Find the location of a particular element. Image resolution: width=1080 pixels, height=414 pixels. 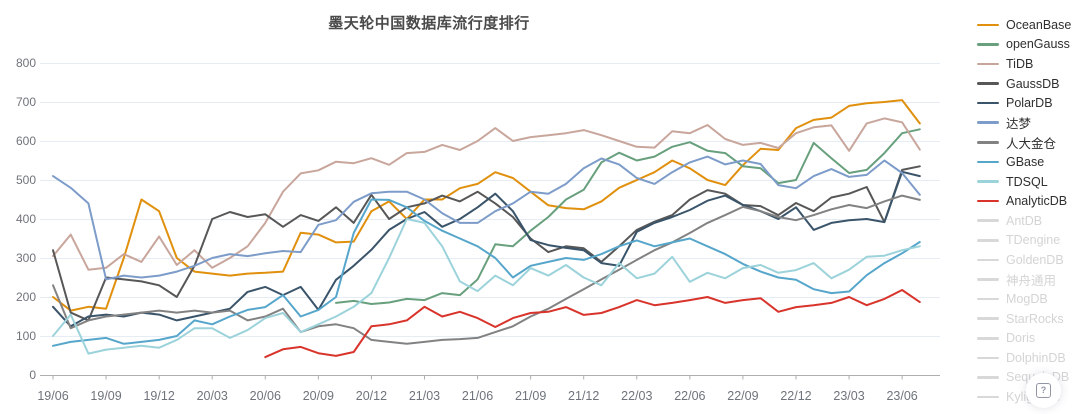

legend-item-openGauss: openGauss is located at coordinates (1028, 45).